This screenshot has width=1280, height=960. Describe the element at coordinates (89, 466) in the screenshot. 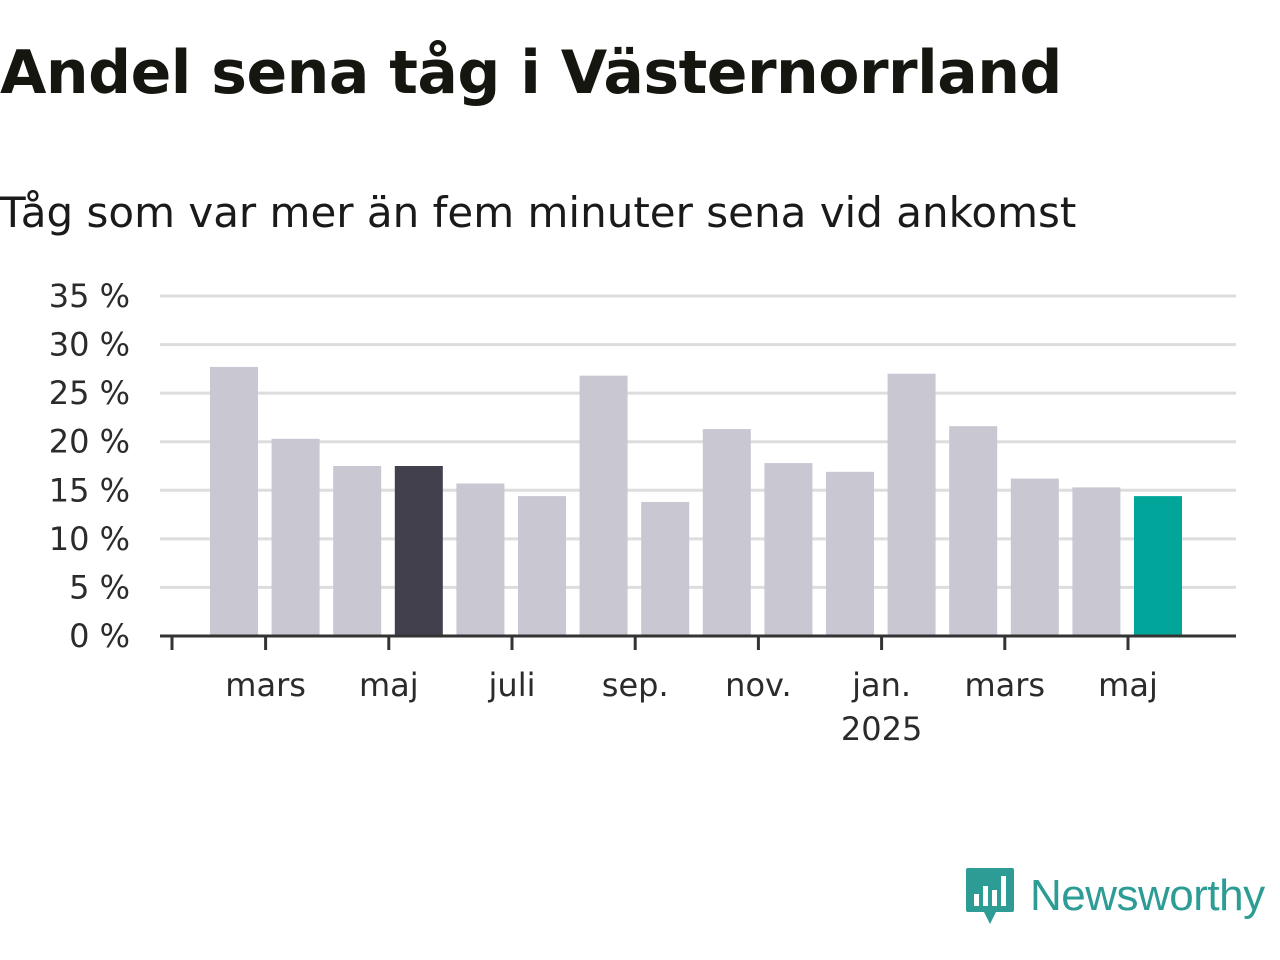

I see `y-axis-labels: 0 % 5 % 10 % 15 % 20 % 25 % 30 % 35 %` at that location.